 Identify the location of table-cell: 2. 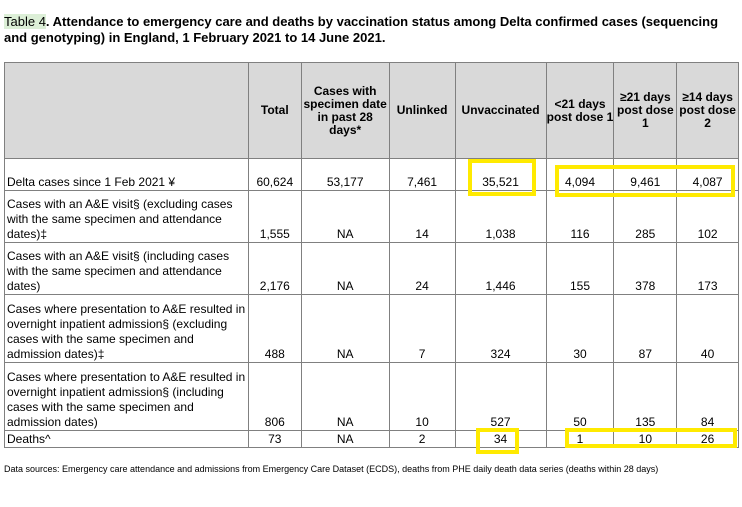
(422, 439).